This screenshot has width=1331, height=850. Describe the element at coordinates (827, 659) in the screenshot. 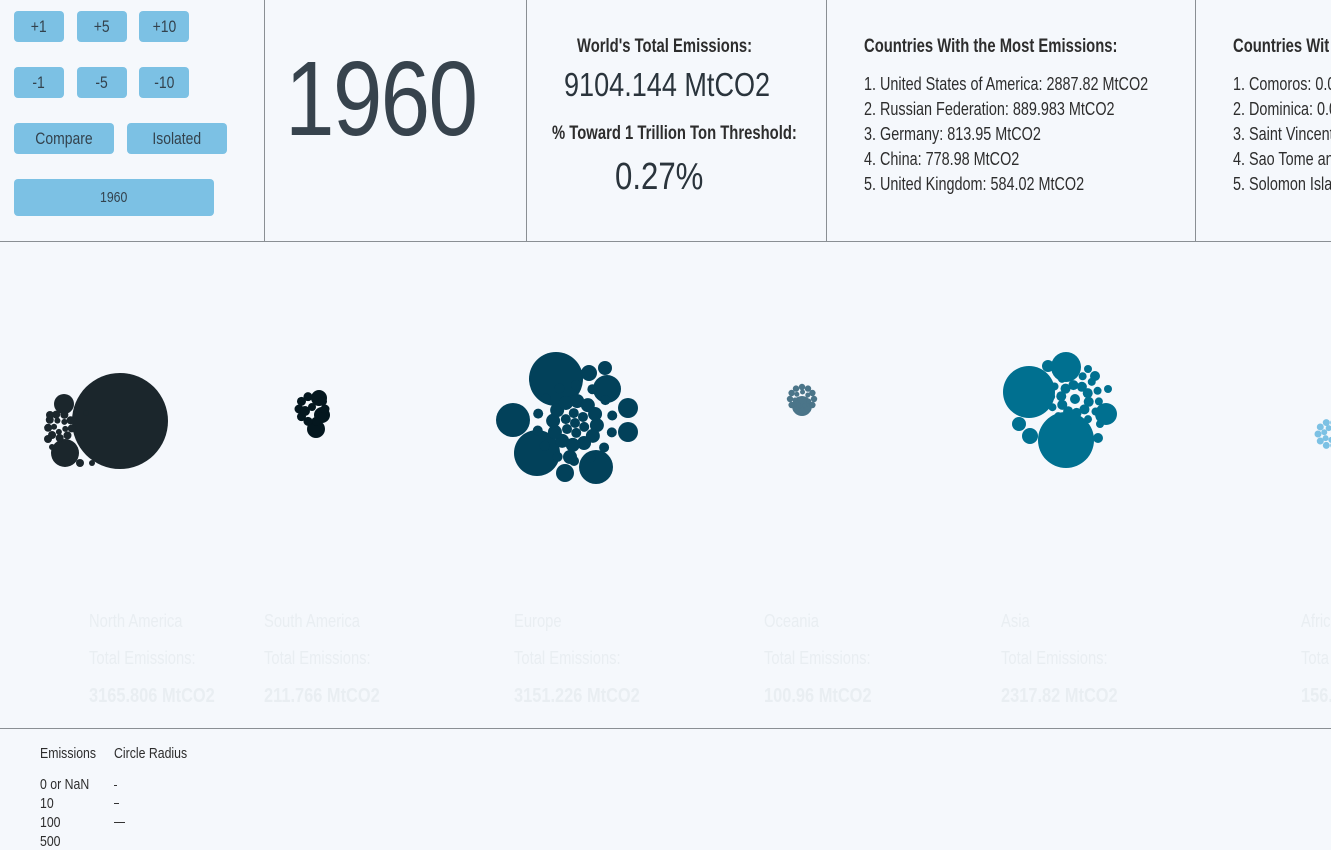

I see `region-card-oceania: Oceania Total Emissions: 100.96 MtCO2` at that location.